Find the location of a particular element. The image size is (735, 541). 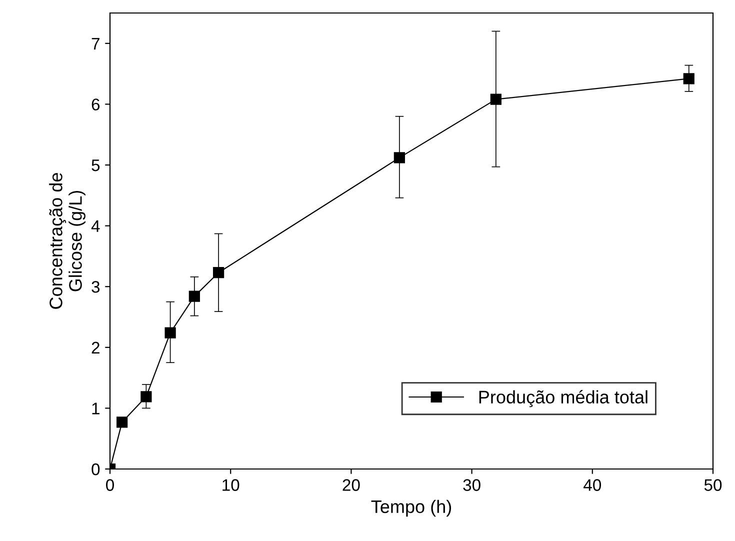

y-tick-label: 7 is located at coordinates (96, 44).